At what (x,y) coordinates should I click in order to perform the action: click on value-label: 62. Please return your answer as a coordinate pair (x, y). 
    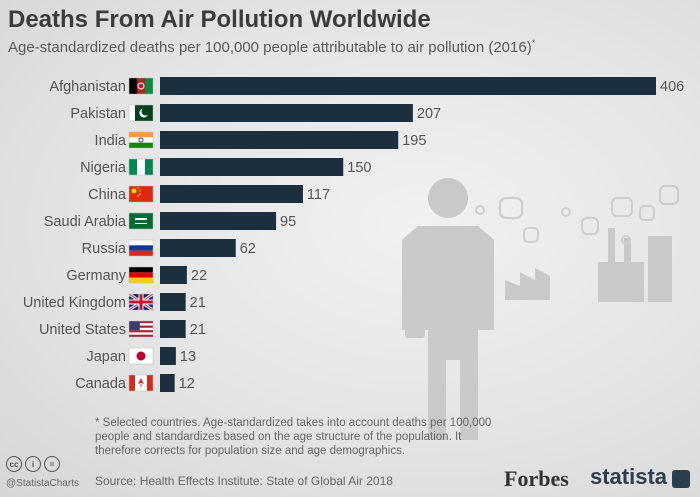
    Looking at the image, I should click on (248, 249).